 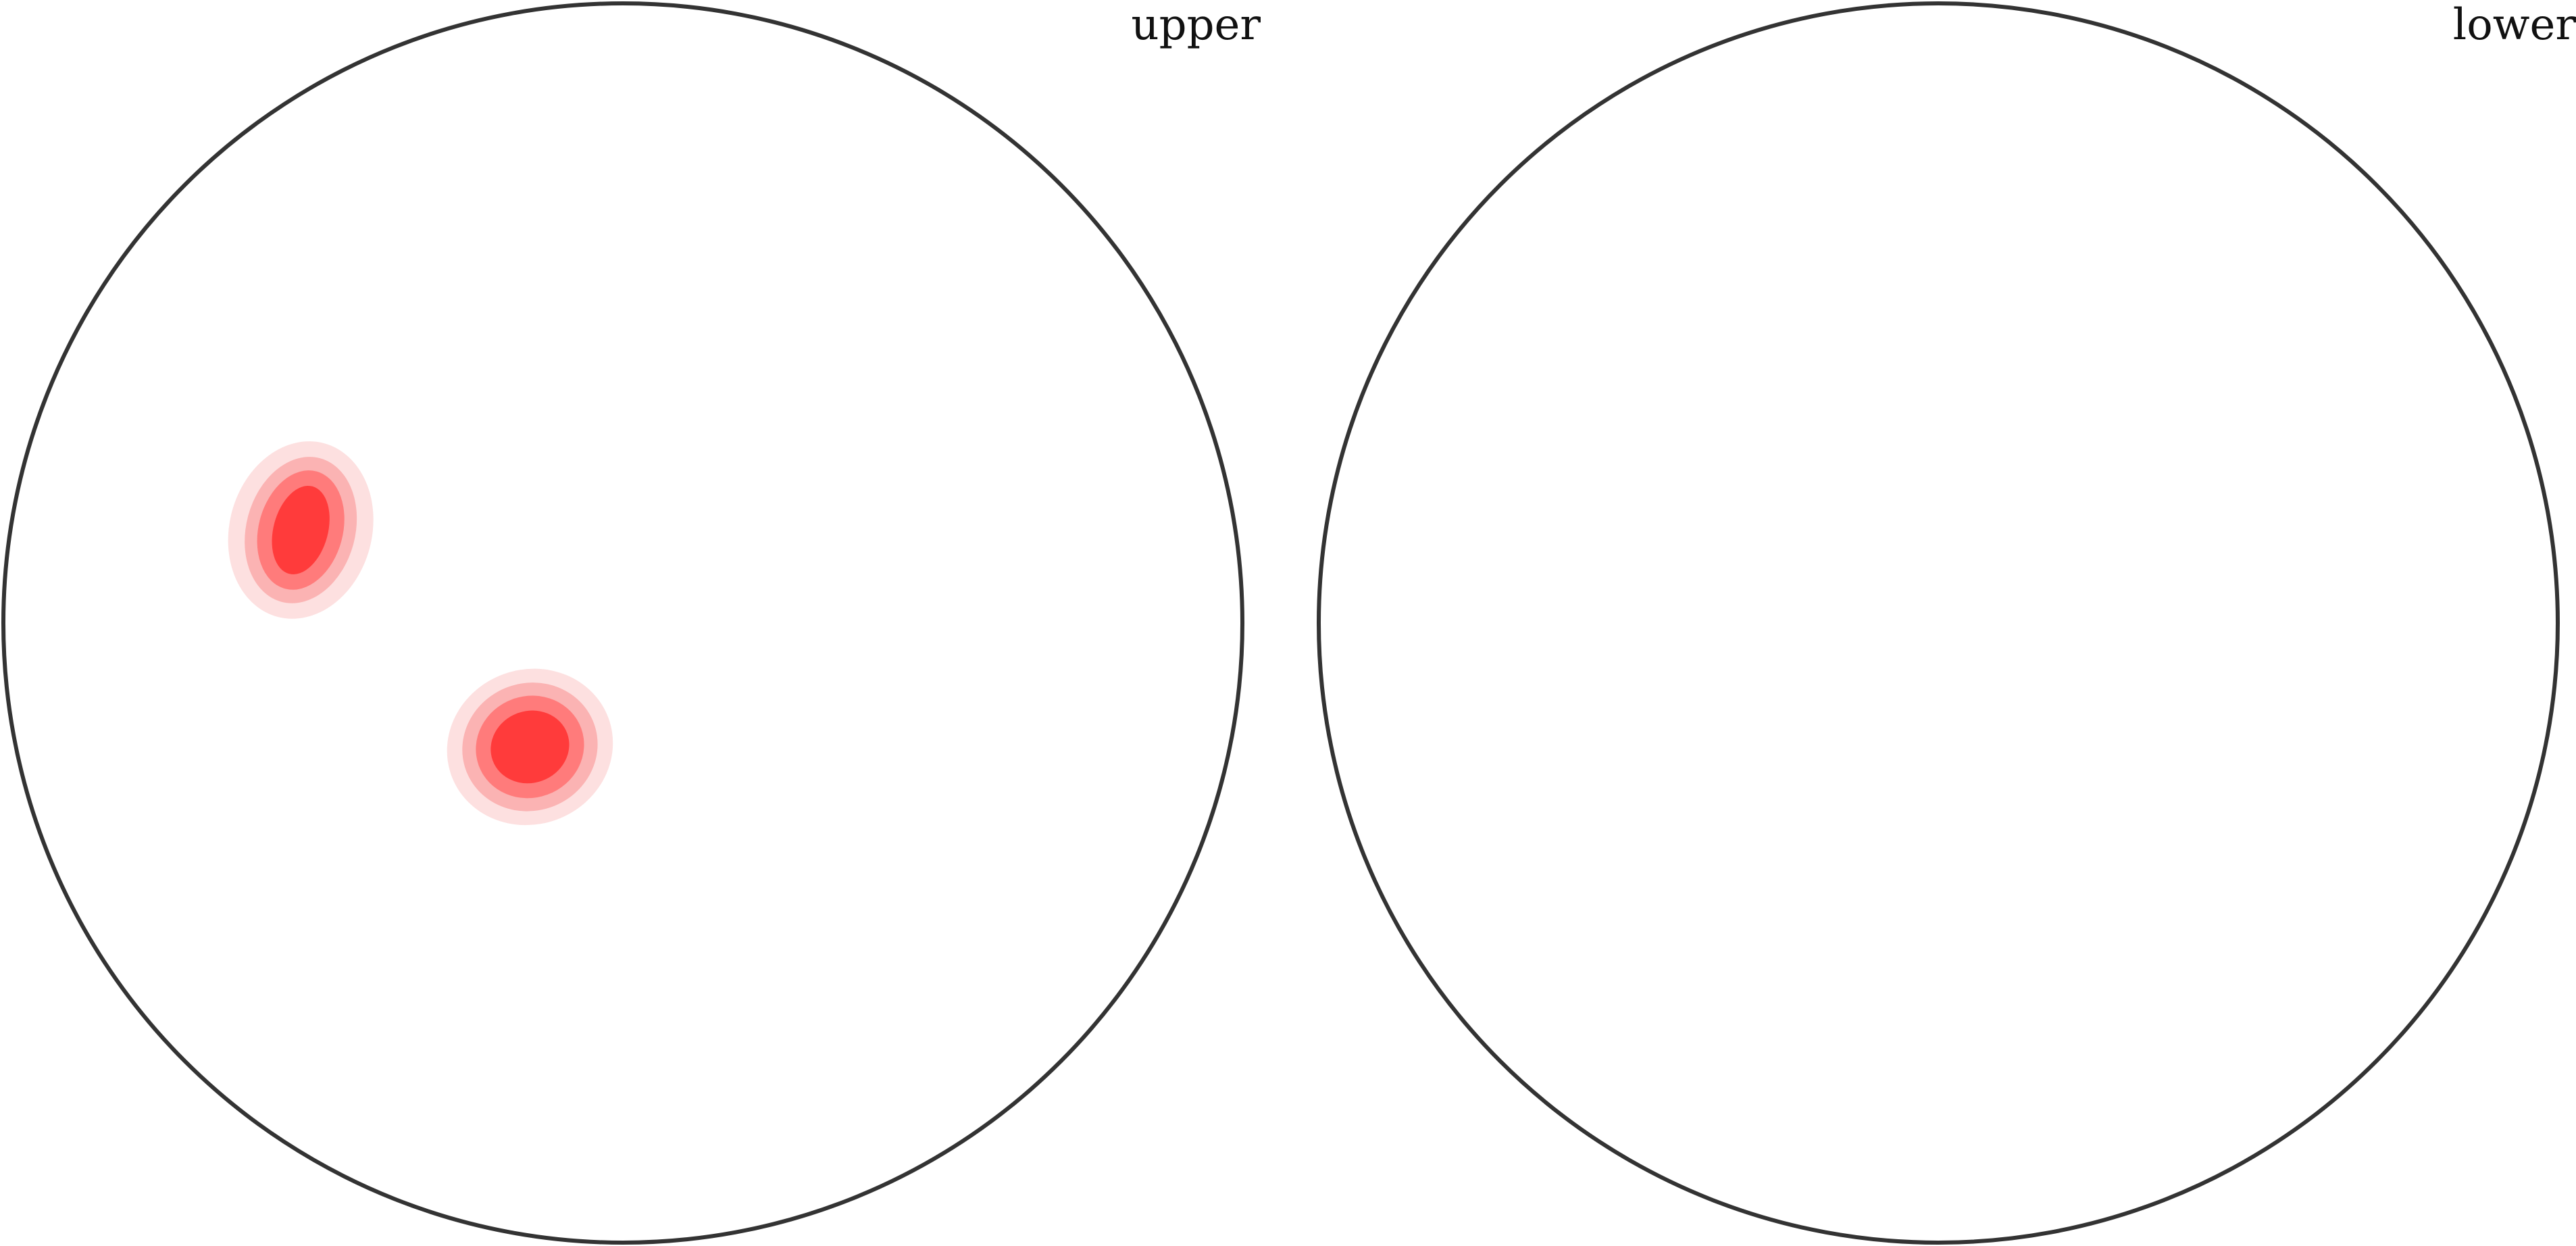 I want to click on upper-density-contours, so click(x=420, y=633).